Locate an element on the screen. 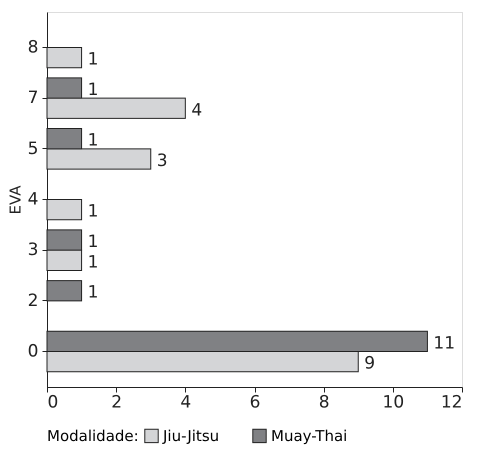 This screenshot has width=504, height=474. x-tick-label: 10 is located at coordinates (393, 402).